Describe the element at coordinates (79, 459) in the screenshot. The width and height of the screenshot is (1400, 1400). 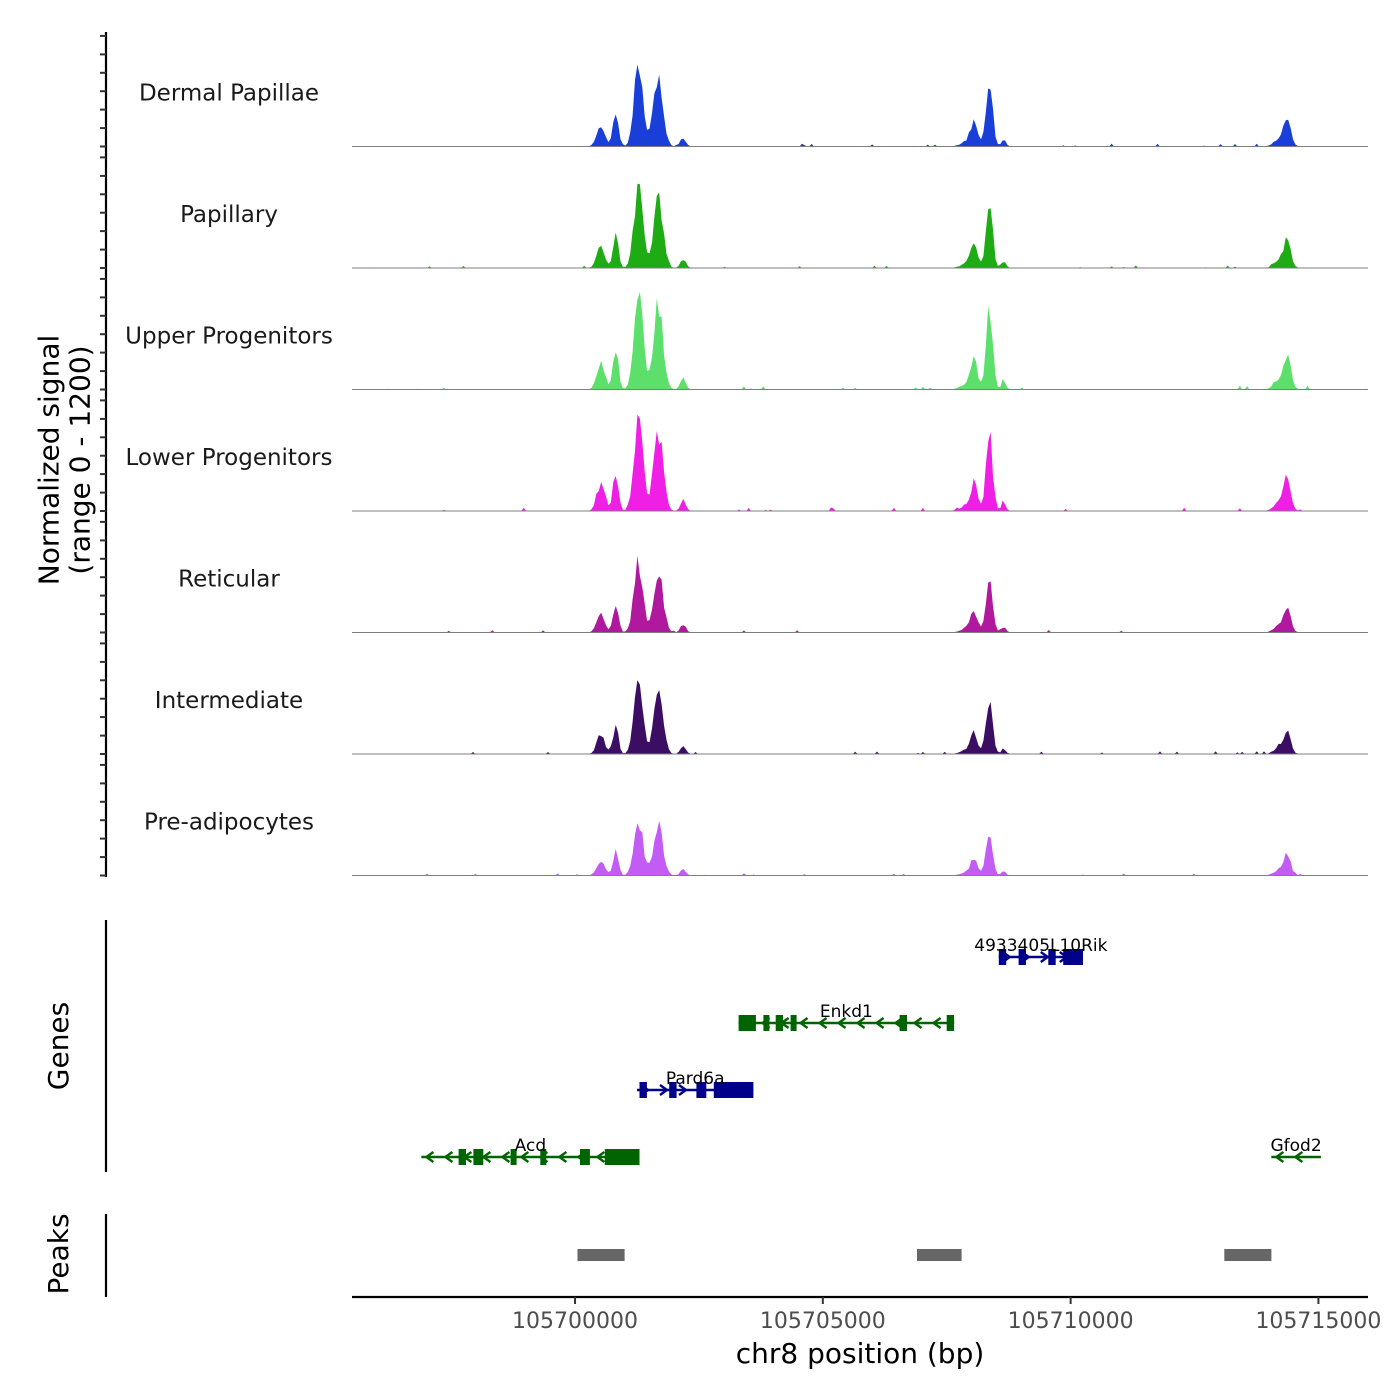
I see `y-axis-title-line: (range 0 - 1200)` at that location.